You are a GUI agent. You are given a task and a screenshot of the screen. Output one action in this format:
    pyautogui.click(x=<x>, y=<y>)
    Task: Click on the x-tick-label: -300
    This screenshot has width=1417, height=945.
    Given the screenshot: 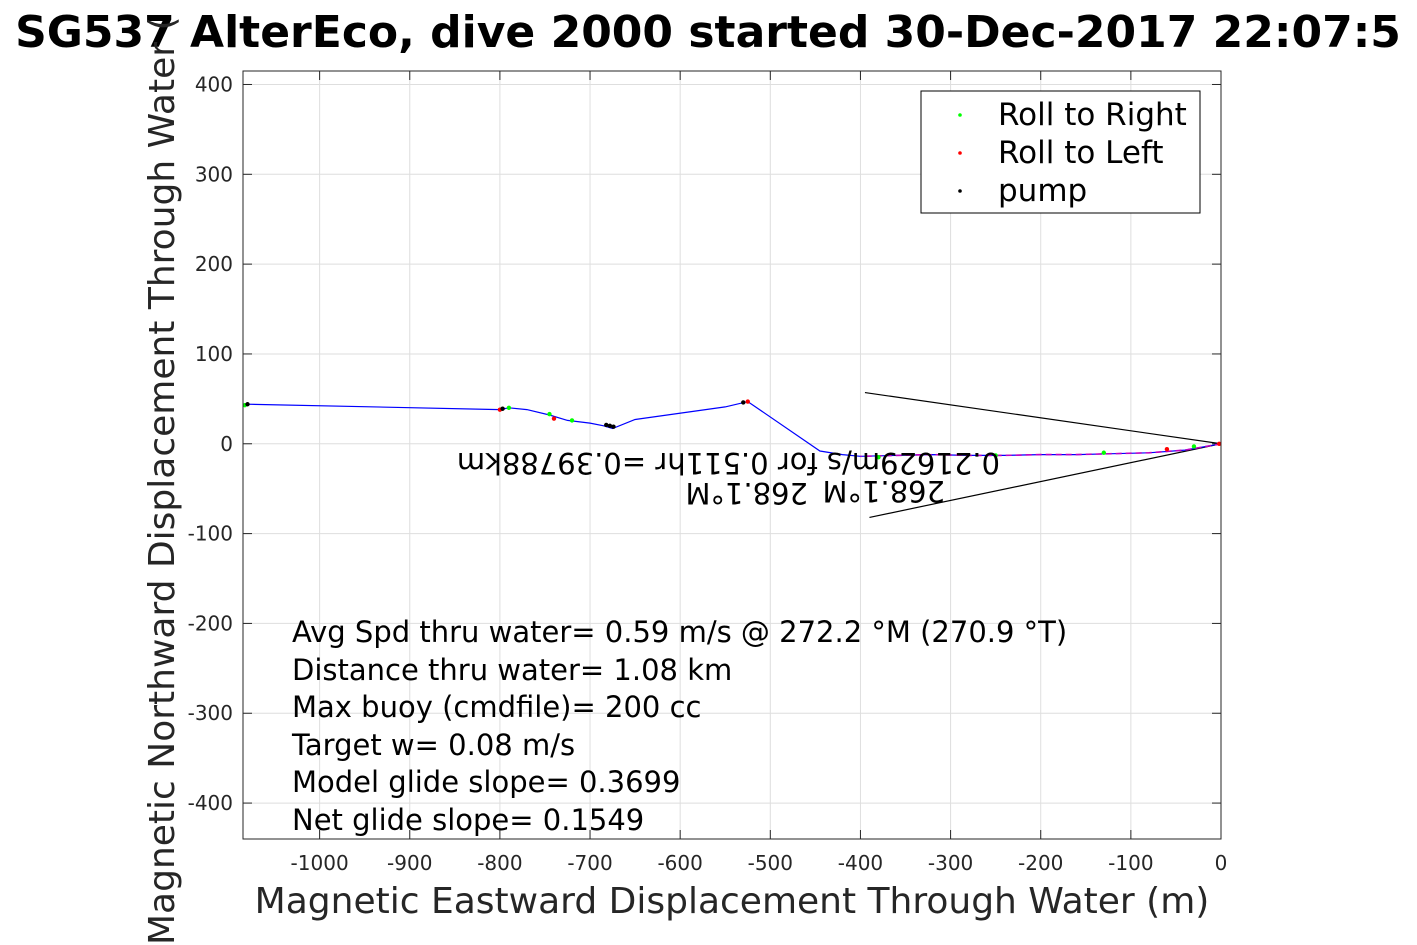 What is the action you would take?
    pyautogui.click(x=950, y=863)
    